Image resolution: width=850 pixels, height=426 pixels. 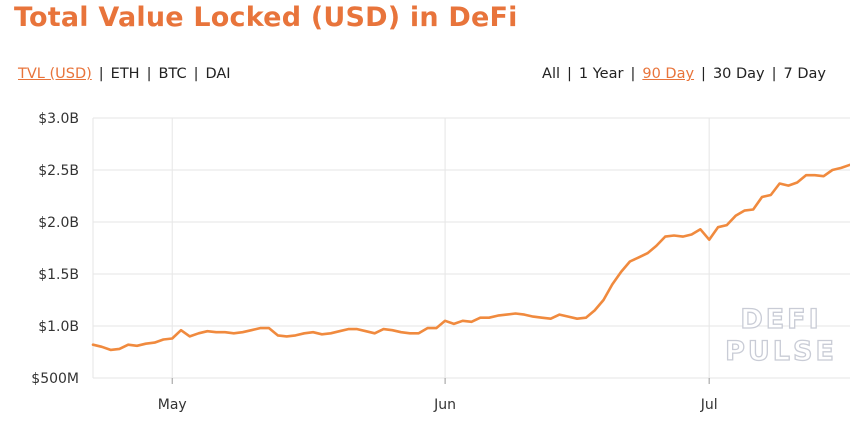 I want to click on range-option-30-day: 30 Day, so click(x=738, y=74).